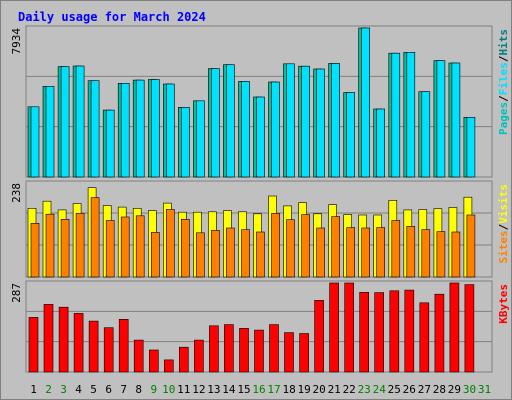 The width and height of the screenshot is (512, 400). Describe the element at coordinates (454, 389) in the screenshot. I see `x-tick-label: 29` at that location.